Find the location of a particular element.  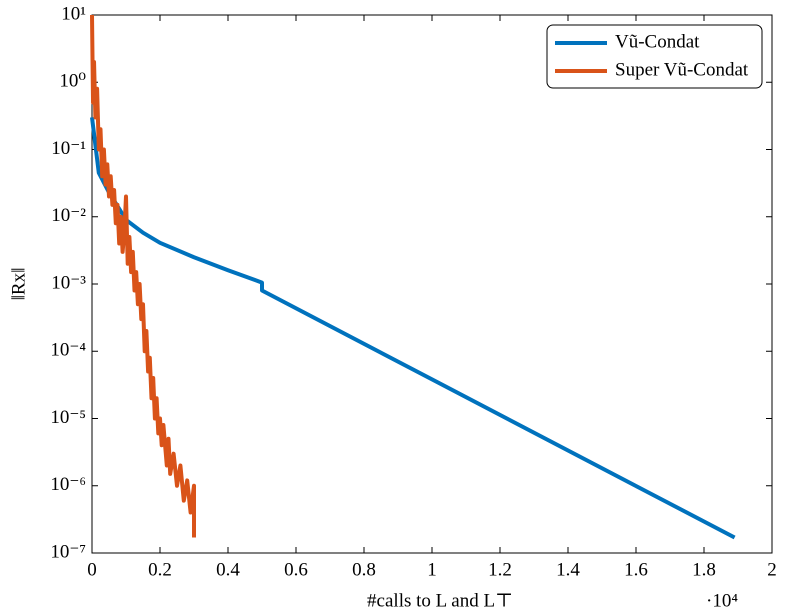

y-tick-label: 10⁻⁶ is located at coordinates (68, 484).